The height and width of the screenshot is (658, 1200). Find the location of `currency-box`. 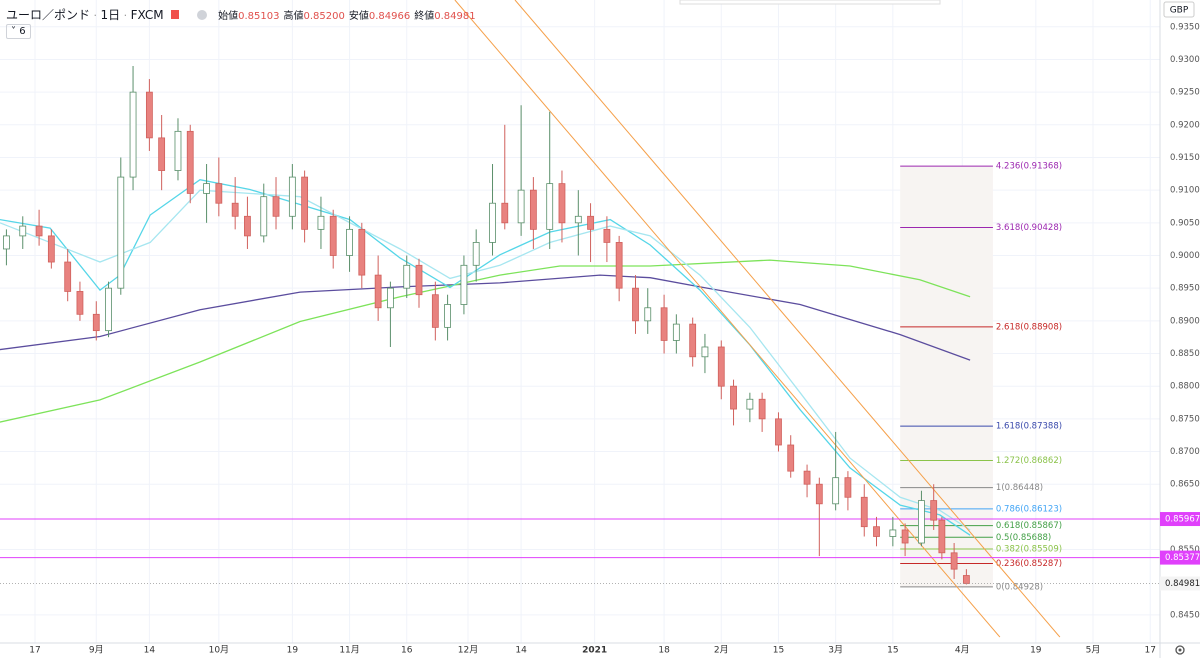

currency-box is located at coordinates (1179, 9).